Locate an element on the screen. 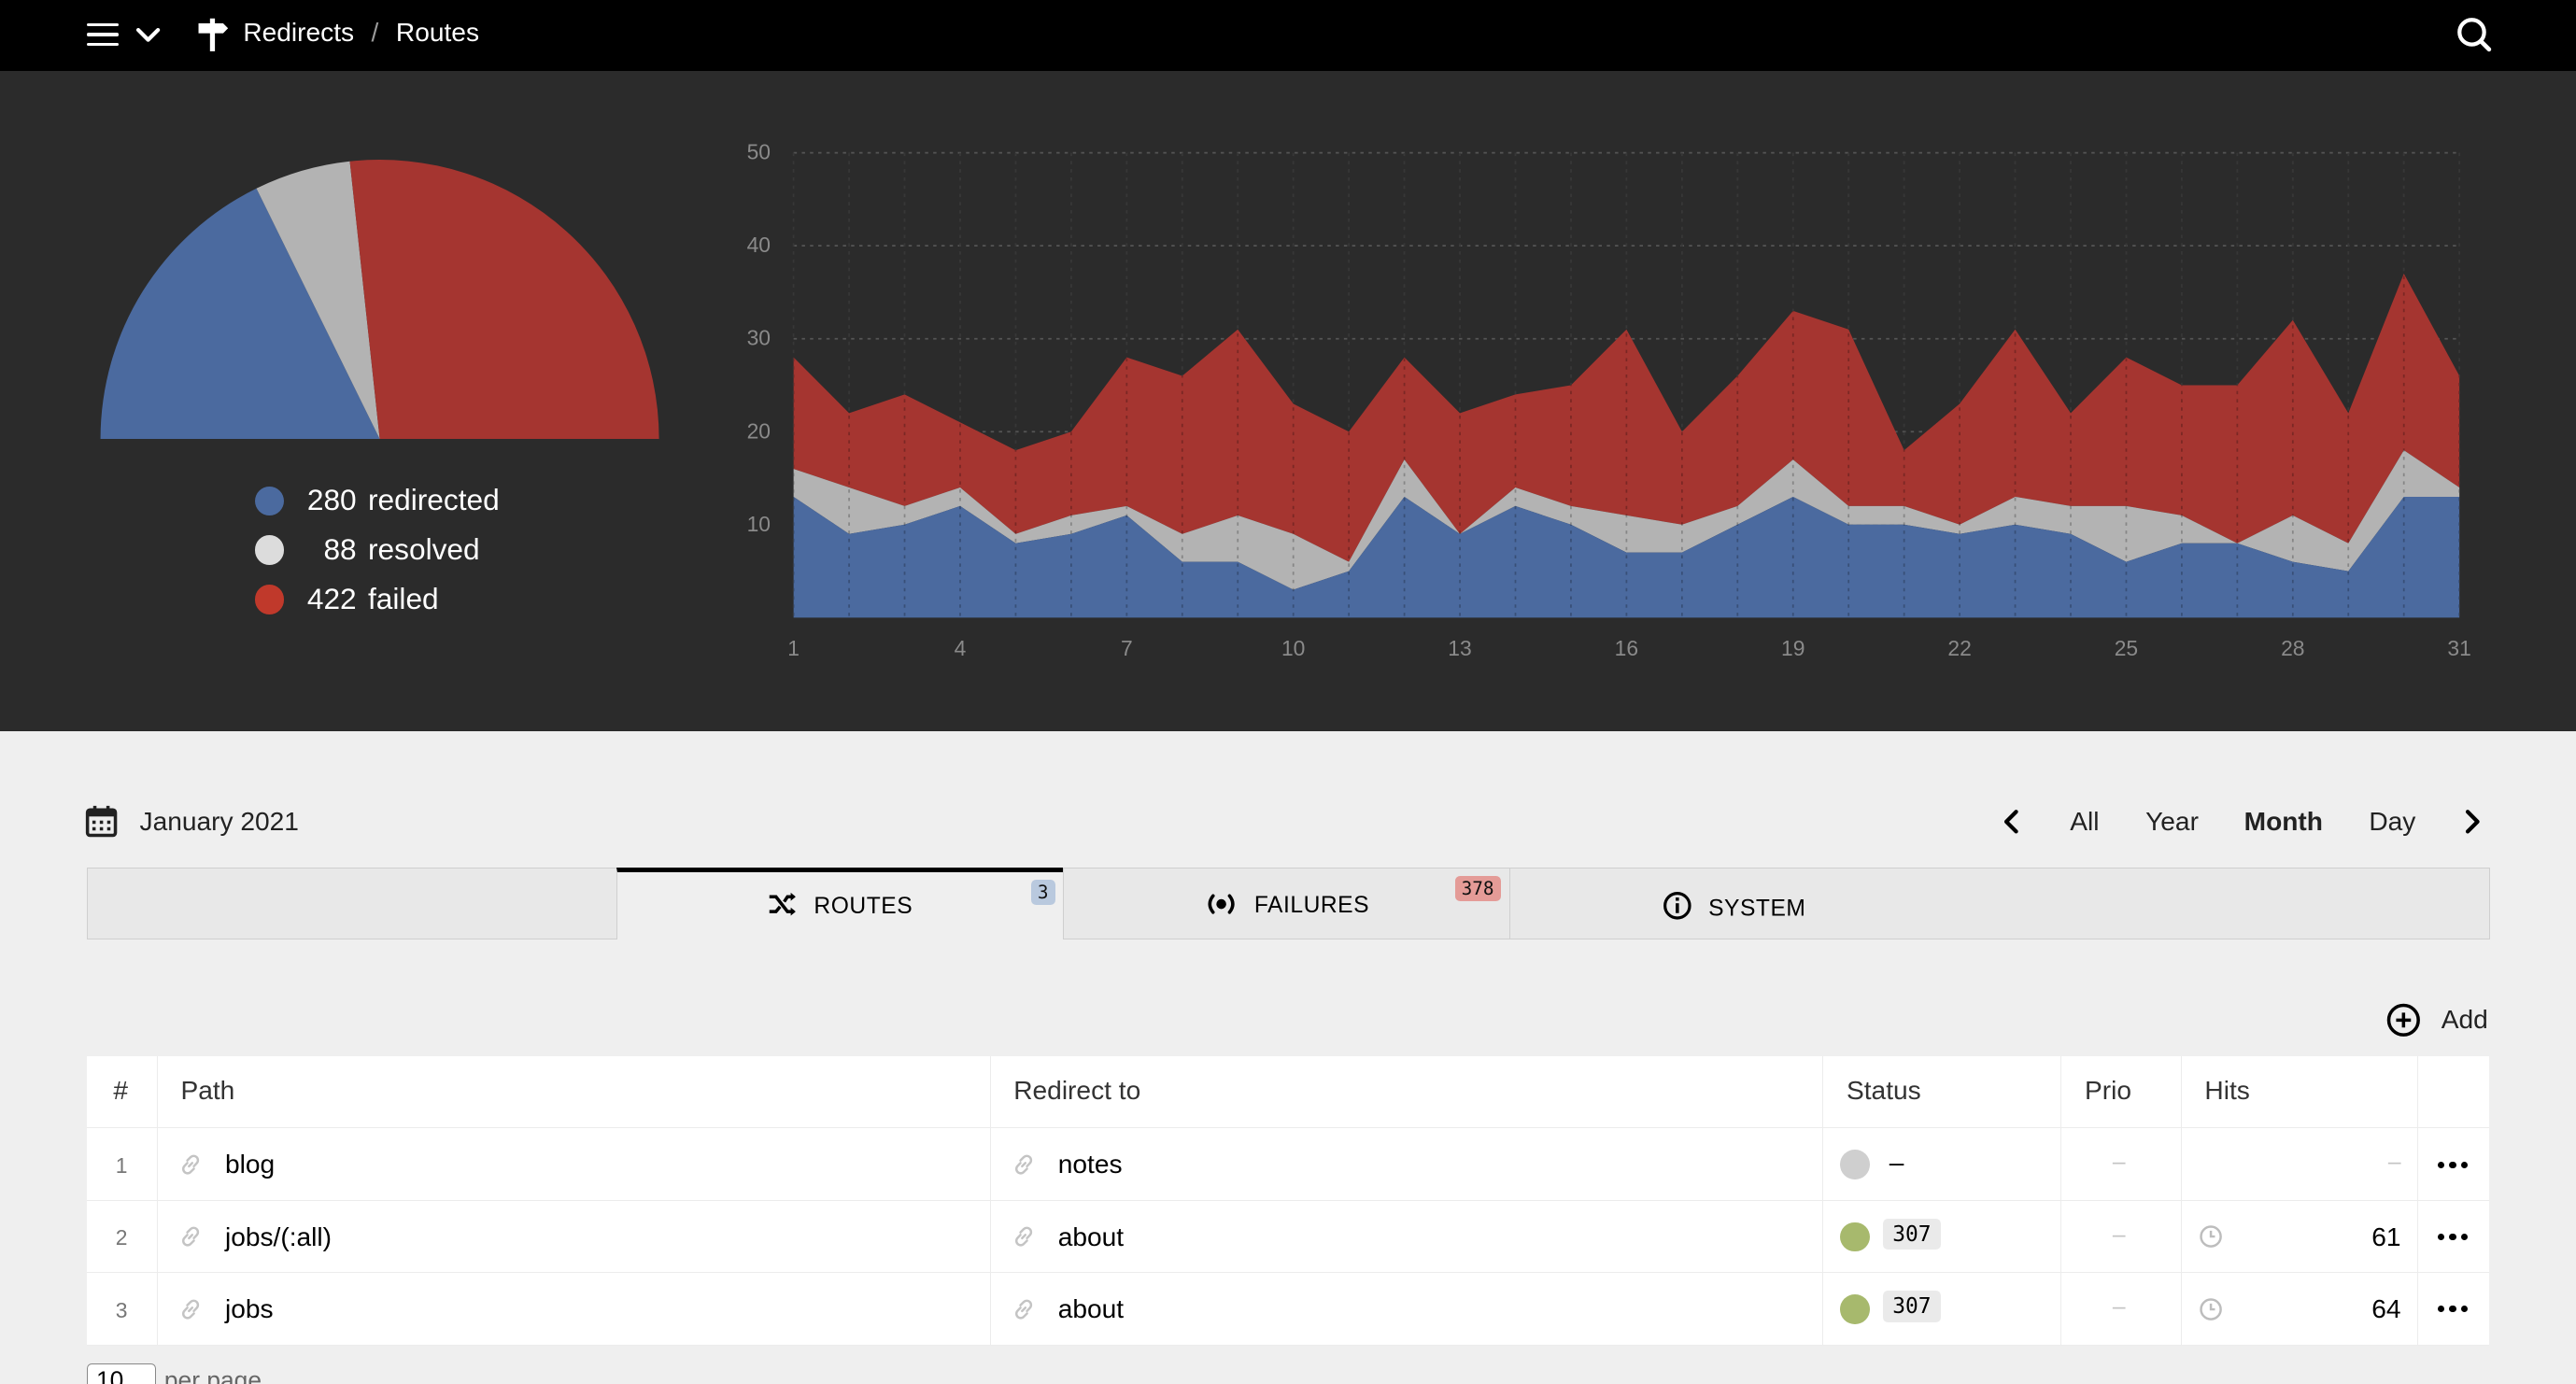  pie-slice-redirected is located at coordinates (240, 313).